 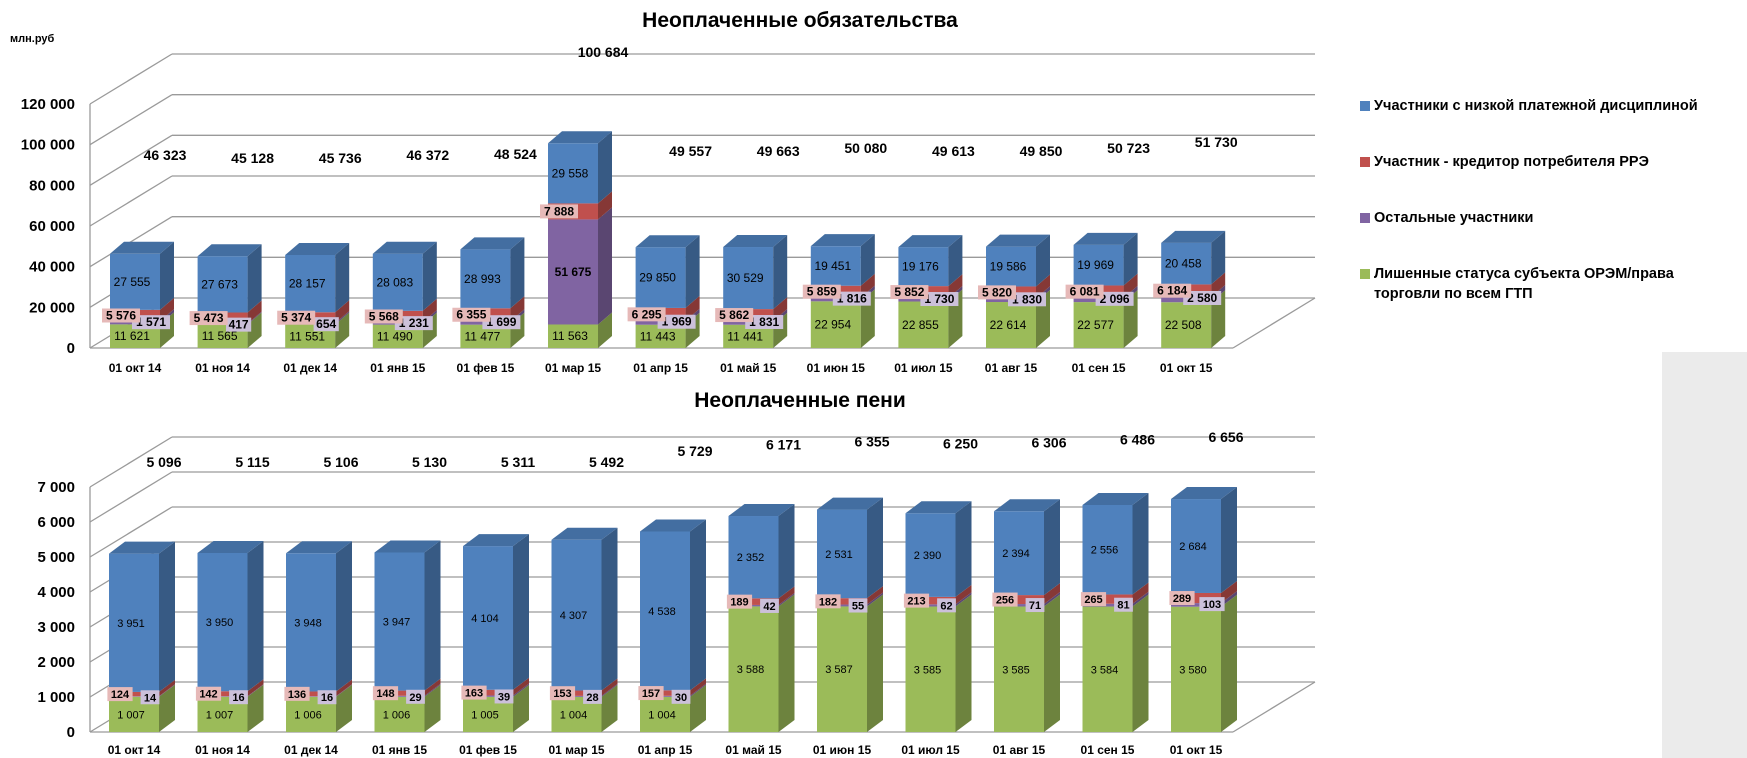 I want to click on data-label: 153, so click(x=562, y=694).